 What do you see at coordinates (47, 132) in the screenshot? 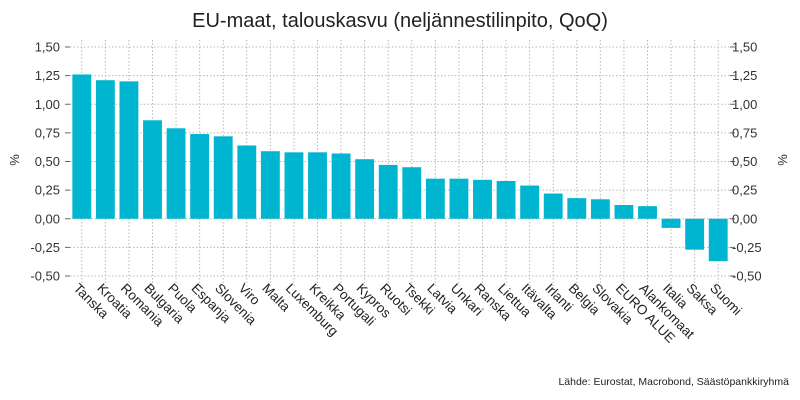
I see `y-tick-label-left: 0,75` at bounding box center [47, 132].